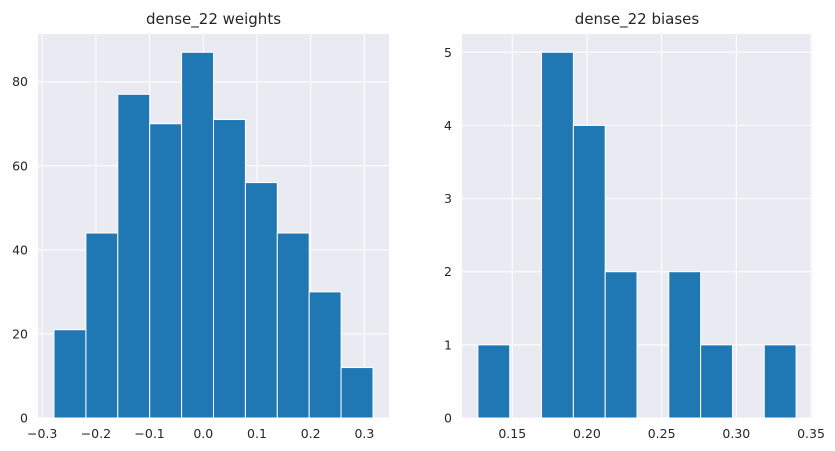  I want to click on y-tick-label: 20, so click(20, 333).